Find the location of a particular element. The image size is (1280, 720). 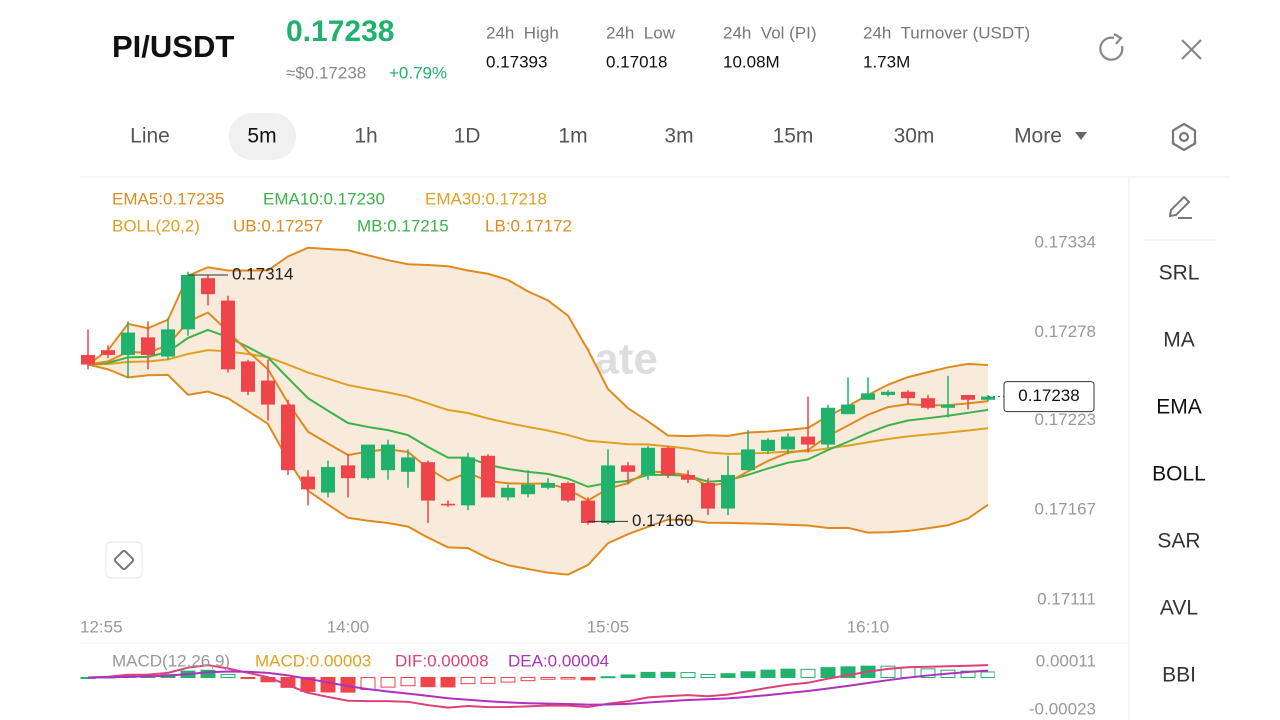

indicator-label: EMA30:0.17218 is located at coordinates (486, 198).